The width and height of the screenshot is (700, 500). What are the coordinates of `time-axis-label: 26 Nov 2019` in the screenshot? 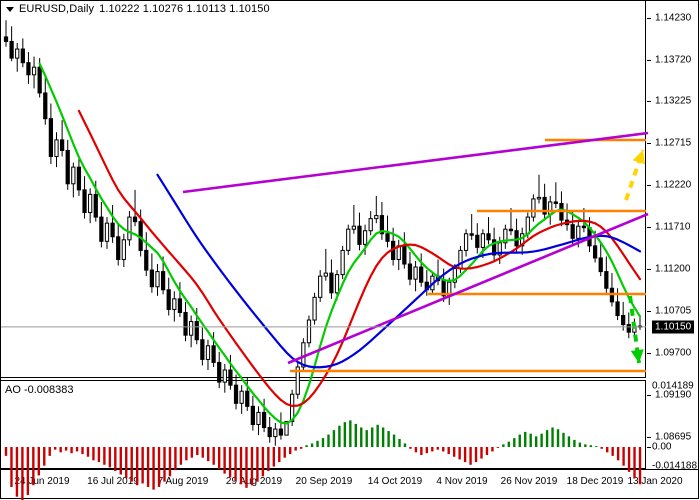 It's located at (529, 481).